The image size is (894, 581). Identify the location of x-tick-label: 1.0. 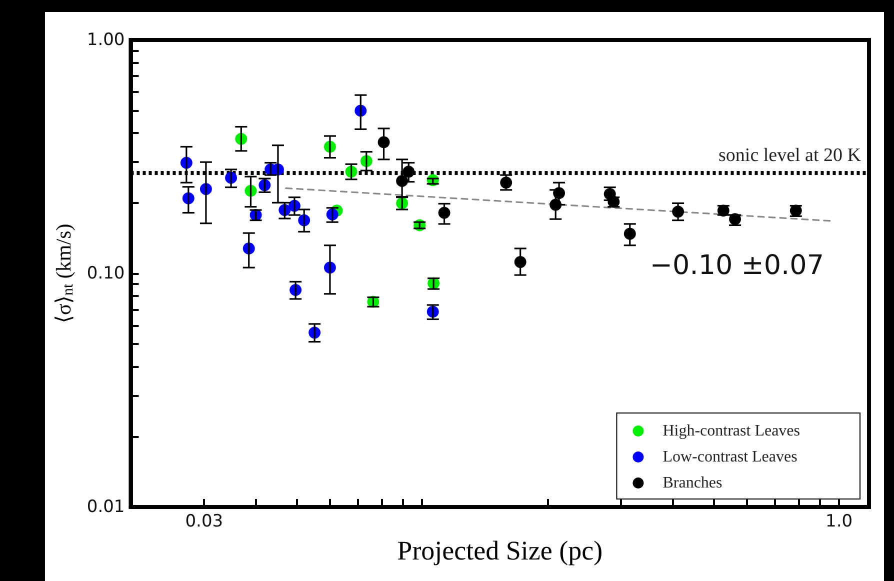
(839, 522).